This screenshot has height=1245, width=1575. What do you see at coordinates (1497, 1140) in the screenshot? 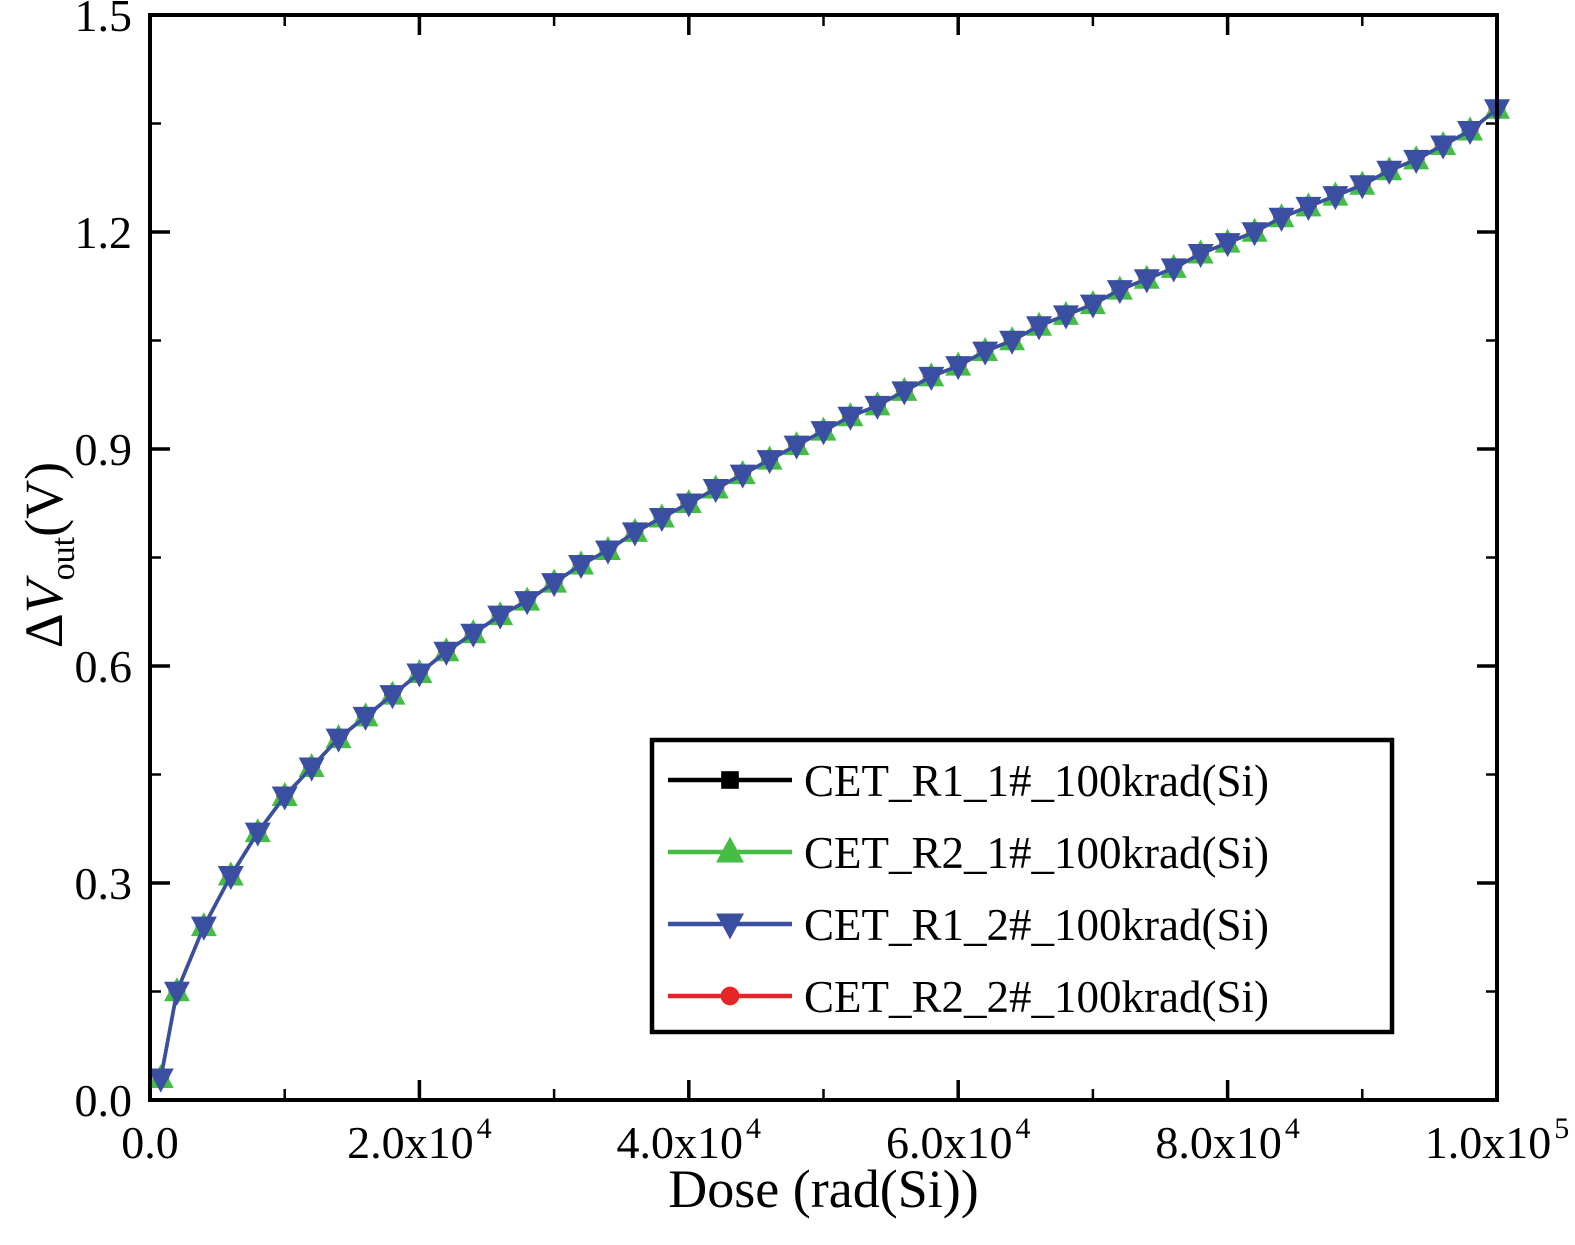
I see `x-axis-tick-label: 1.0x10 5` at bounding box center [1497, 1140].